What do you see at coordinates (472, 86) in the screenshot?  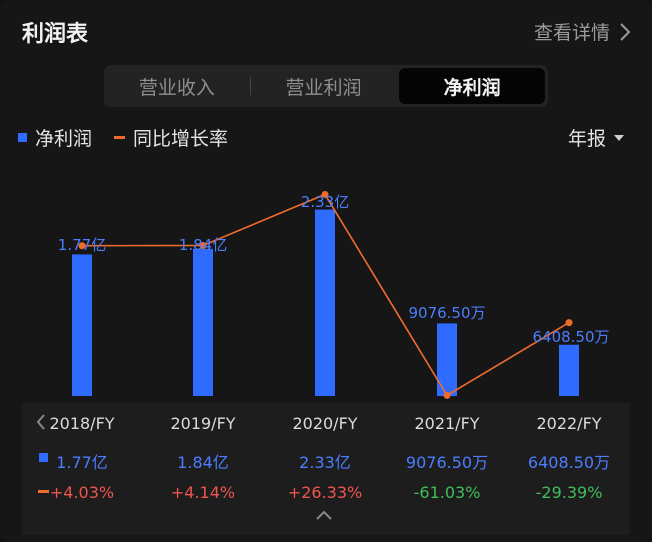 I see `tab-net-profit: 净利润` at bounding box center [472, 86].